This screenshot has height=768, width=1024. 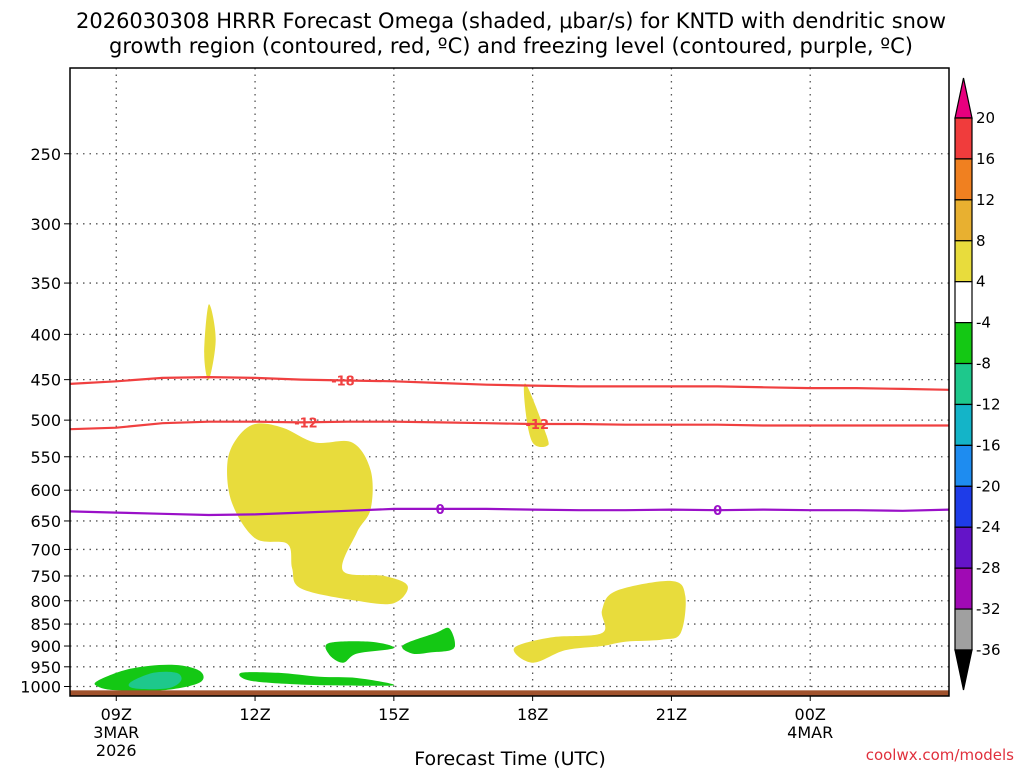 What do you see at coordinates (940, 755) in the screenshot?
I see `site-credit: coolwx.com/models` at bounding box center [940, 755].